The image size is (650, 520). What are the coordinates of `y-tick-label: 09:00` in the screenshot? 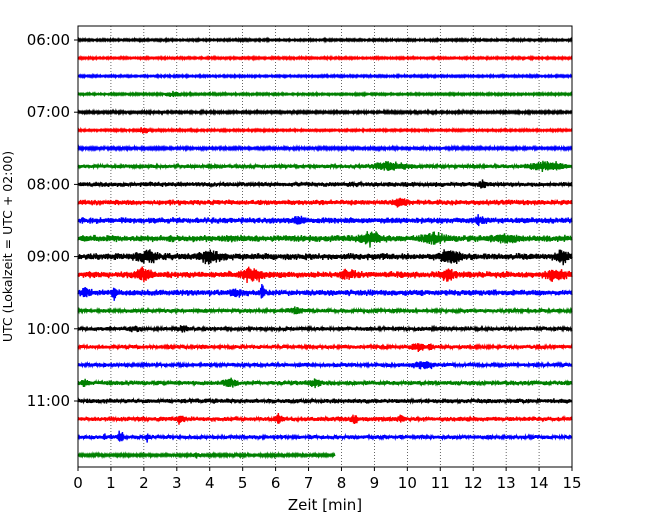 It's located at (48, 257).